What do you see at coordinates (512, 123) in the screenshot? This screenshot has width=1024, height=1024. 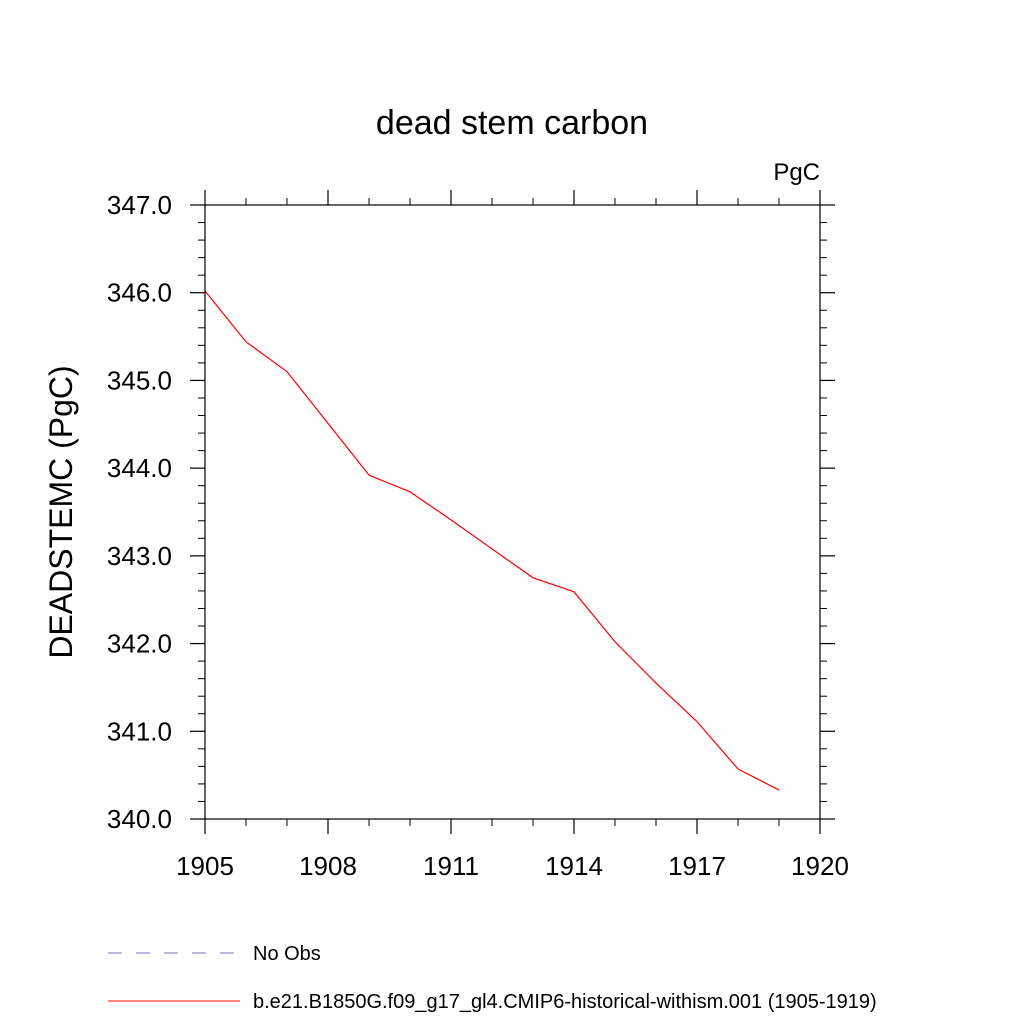 I see `chart-title: dead stem carbon` at bounding box center [512, 123].